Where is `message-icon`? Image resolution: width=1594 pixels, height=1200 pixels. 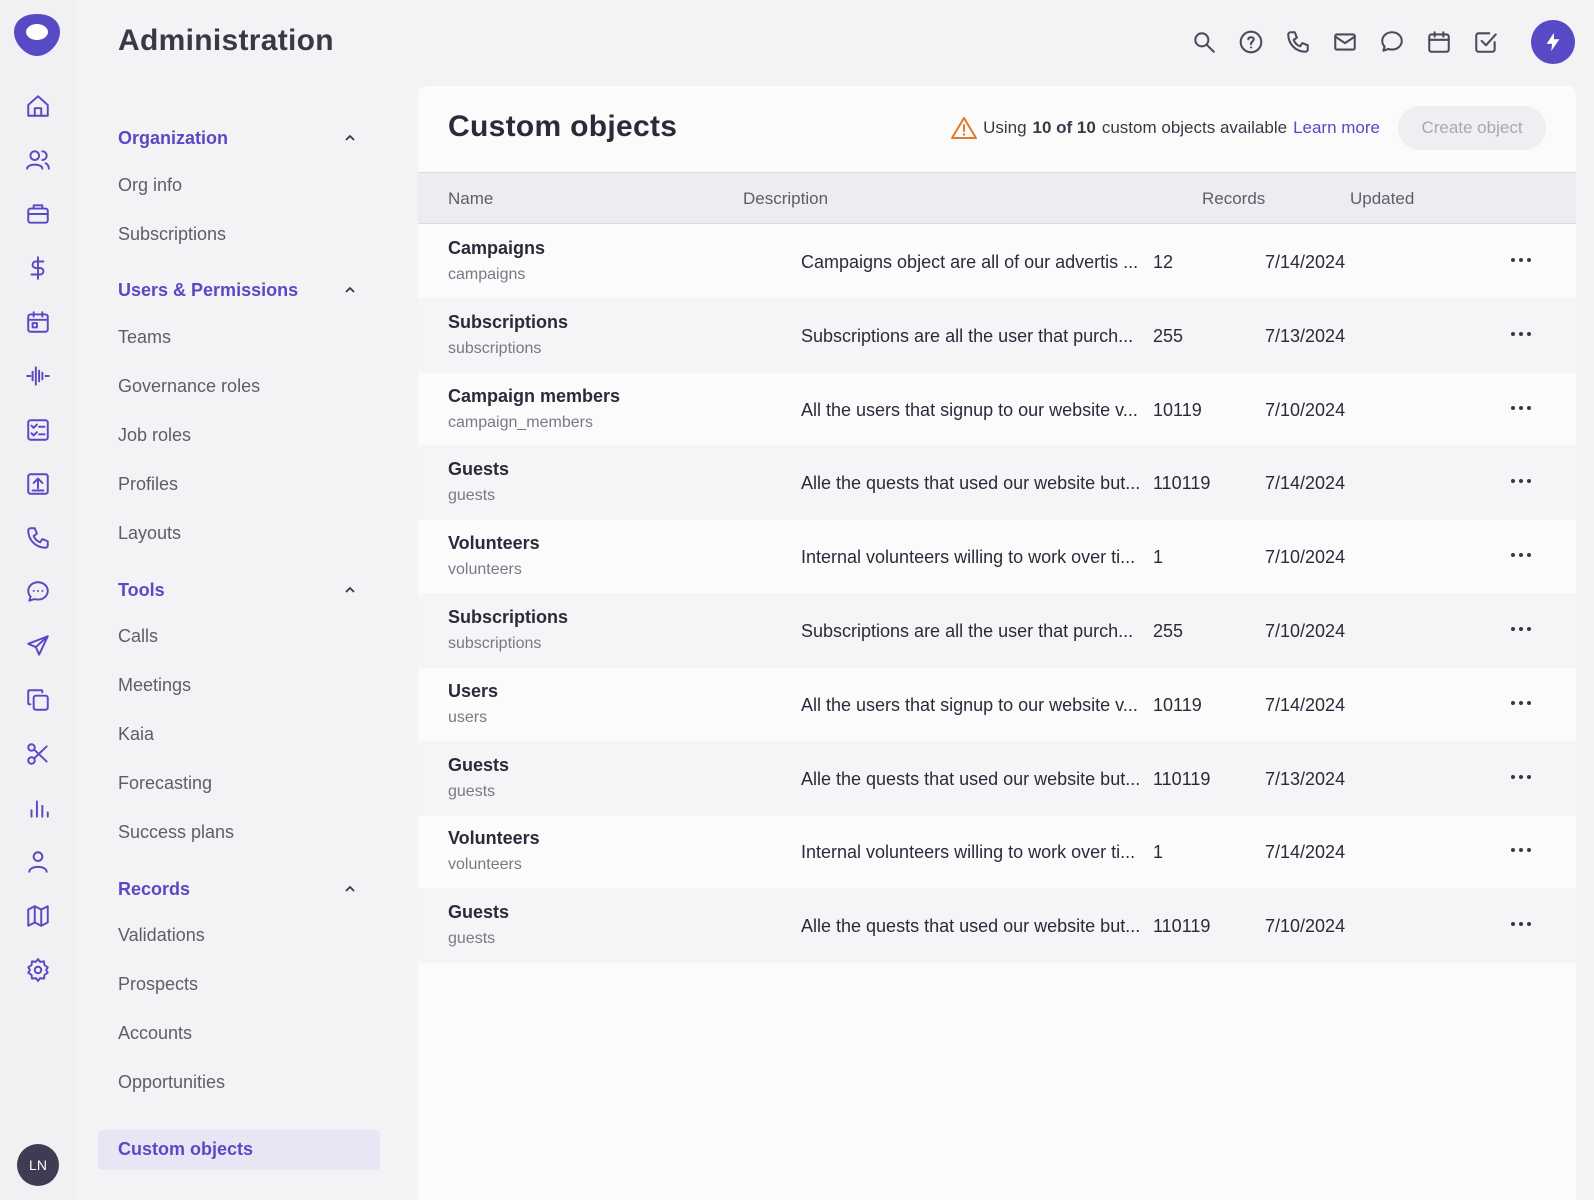
message-icon is located at coordinates (1392, 42).